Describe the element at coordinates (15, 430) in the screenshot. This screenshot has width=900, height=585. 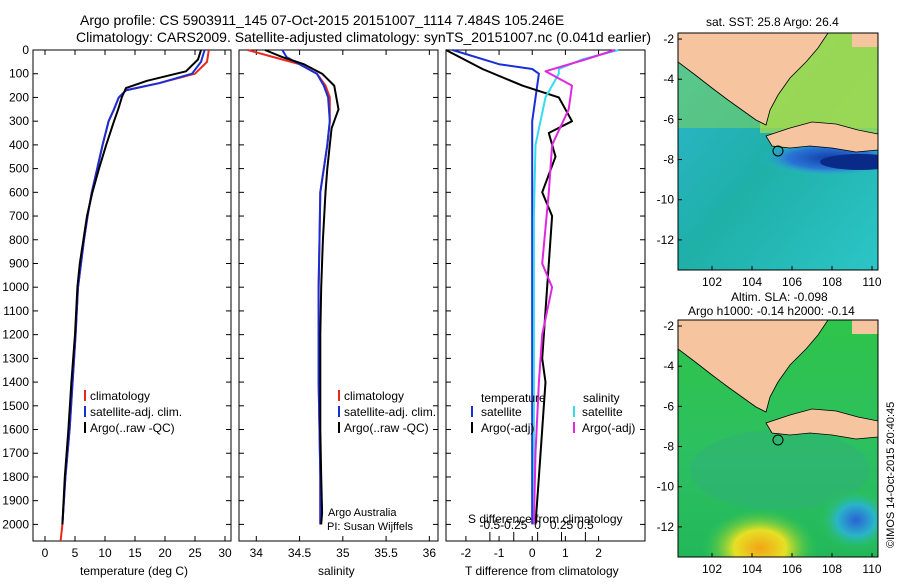
I see `y-tick-label: 1600` at that location.